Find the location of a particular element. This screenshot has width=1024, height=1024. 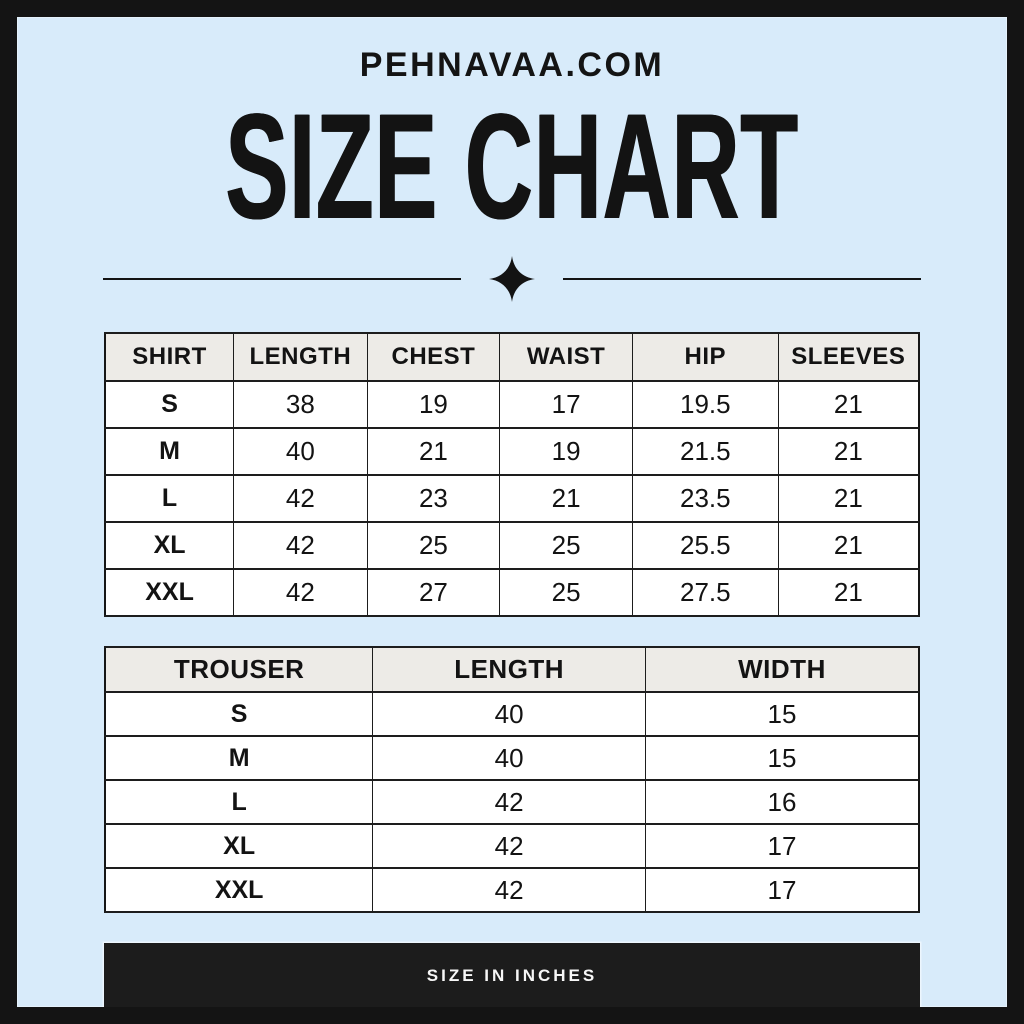

table-row: M 40 21 19 21.5 21 is located at coordinates (512, 451).